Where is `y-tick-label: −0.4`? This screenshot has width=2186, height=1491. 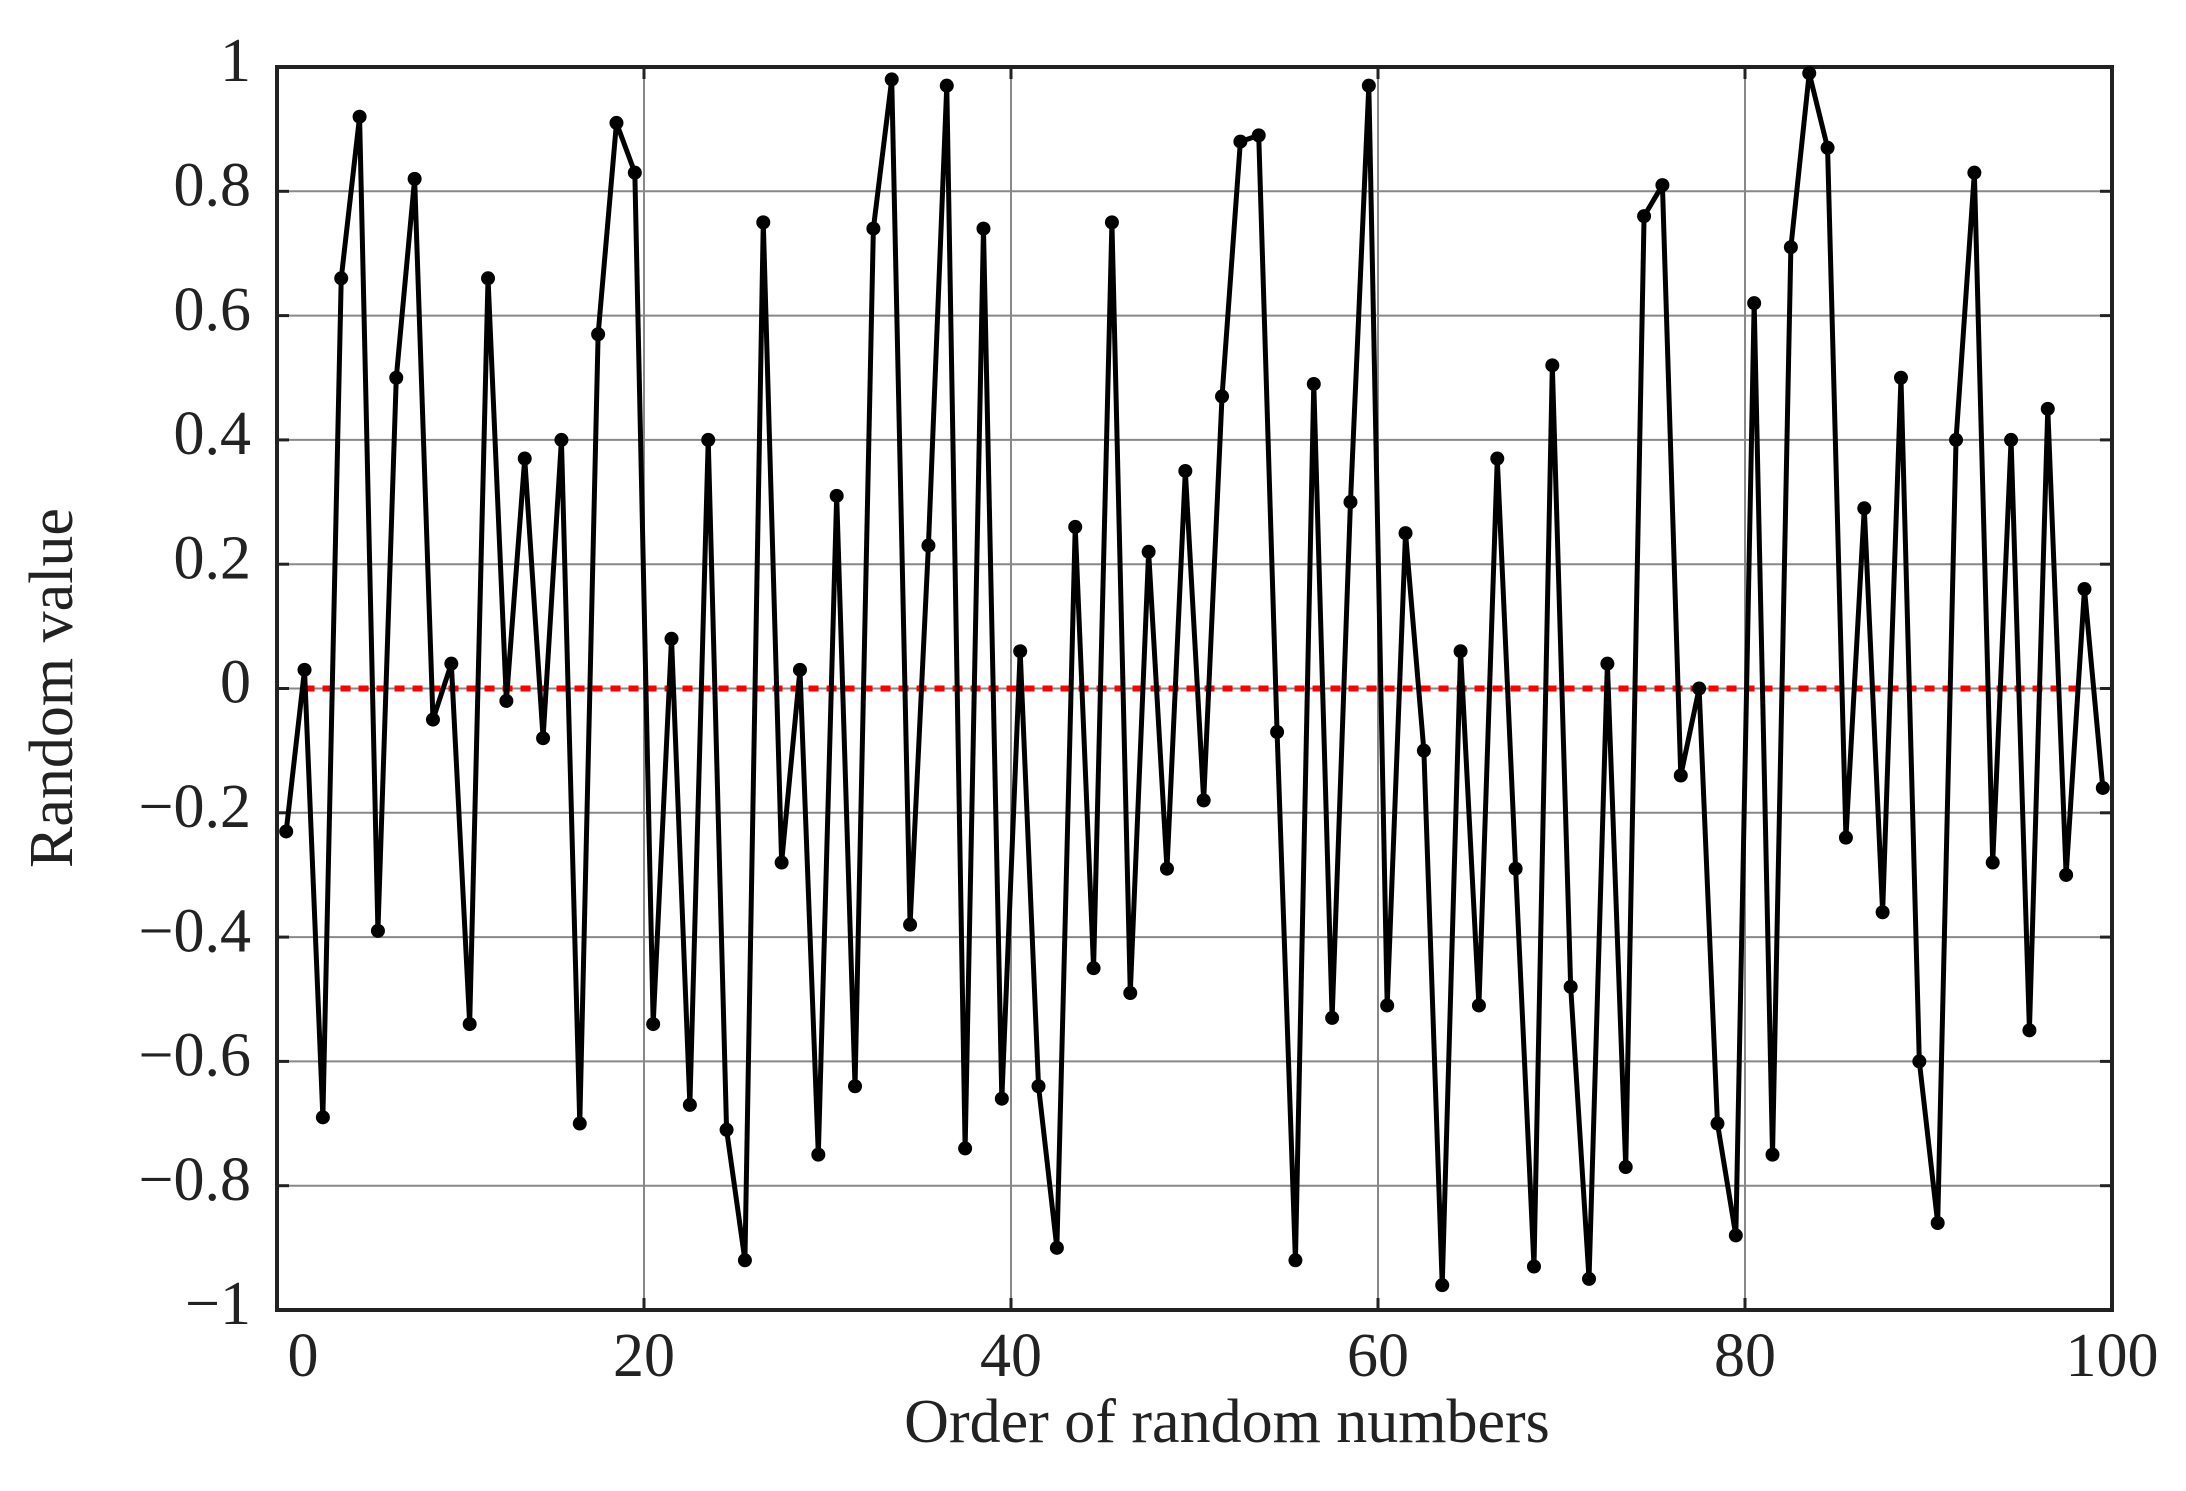 y-tick-label: −0.4 is located at coordinates (195, 931).